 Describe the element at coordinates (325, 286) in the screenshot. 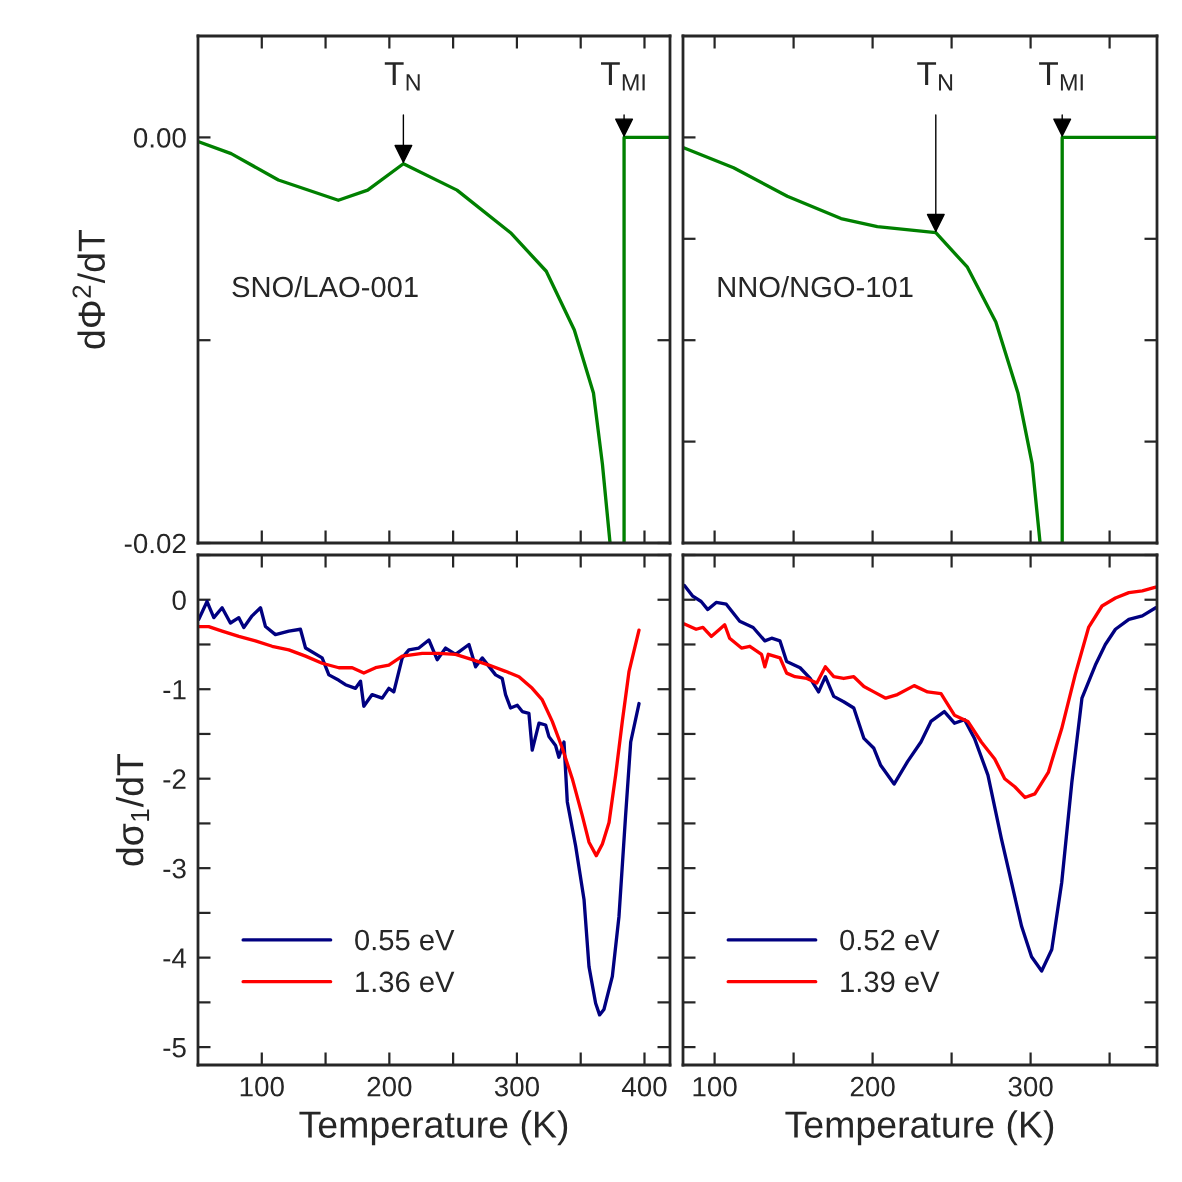

I see `annotation: SNO/LAO-001` at that location.